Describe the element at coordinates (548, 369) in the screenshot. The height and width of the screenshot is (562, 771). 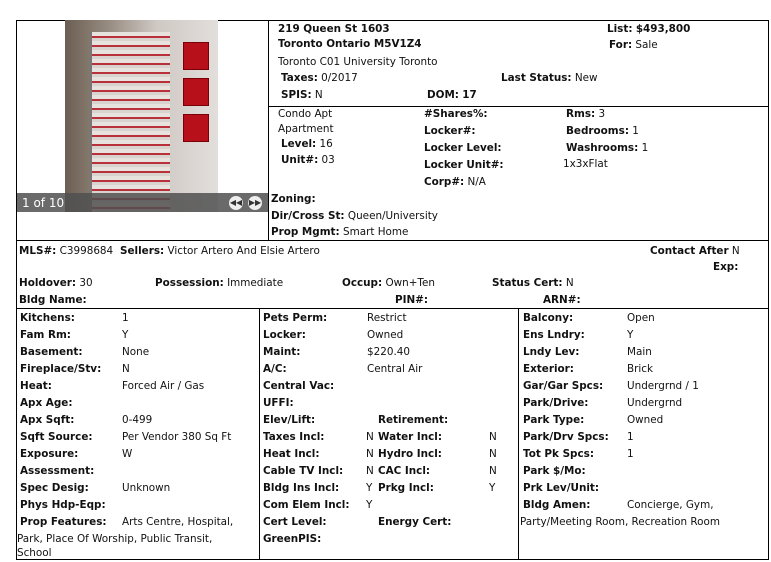
I see `field-label: Exterior:` at that location.